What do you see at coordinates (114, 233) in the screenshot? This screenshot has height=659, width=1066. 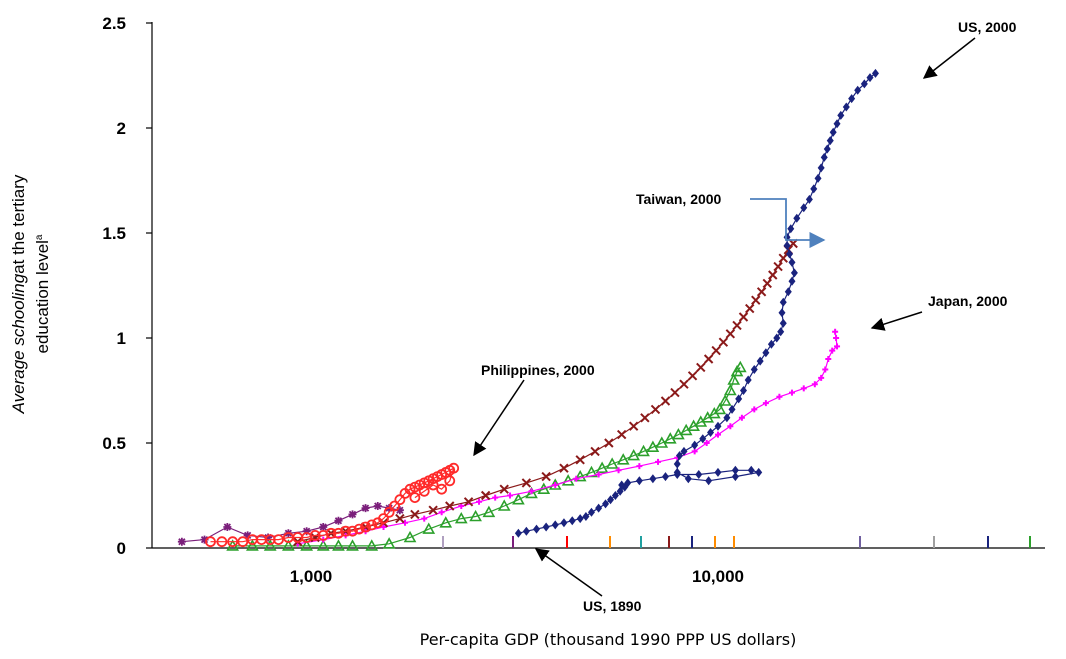 I see `y-tick-label: 1.5` at bounding box center [114, 233].